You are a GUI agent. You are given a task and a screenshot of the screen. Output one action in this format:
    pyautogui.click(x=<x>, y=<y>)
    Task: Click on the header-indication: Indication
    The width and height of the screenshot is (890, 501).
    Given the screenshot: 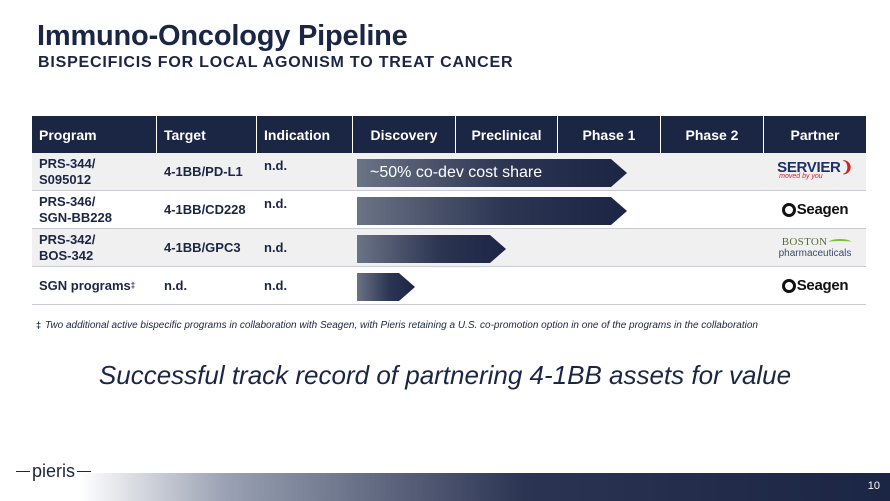 What is the action you would take?
    pyautogui.click(x=305, y=134)
    